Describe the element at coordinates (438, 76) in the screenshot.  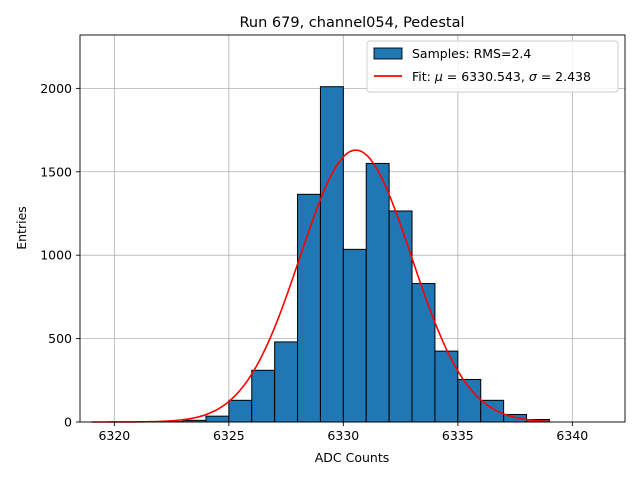
I see `legend-fit-mu: μ` at that location.